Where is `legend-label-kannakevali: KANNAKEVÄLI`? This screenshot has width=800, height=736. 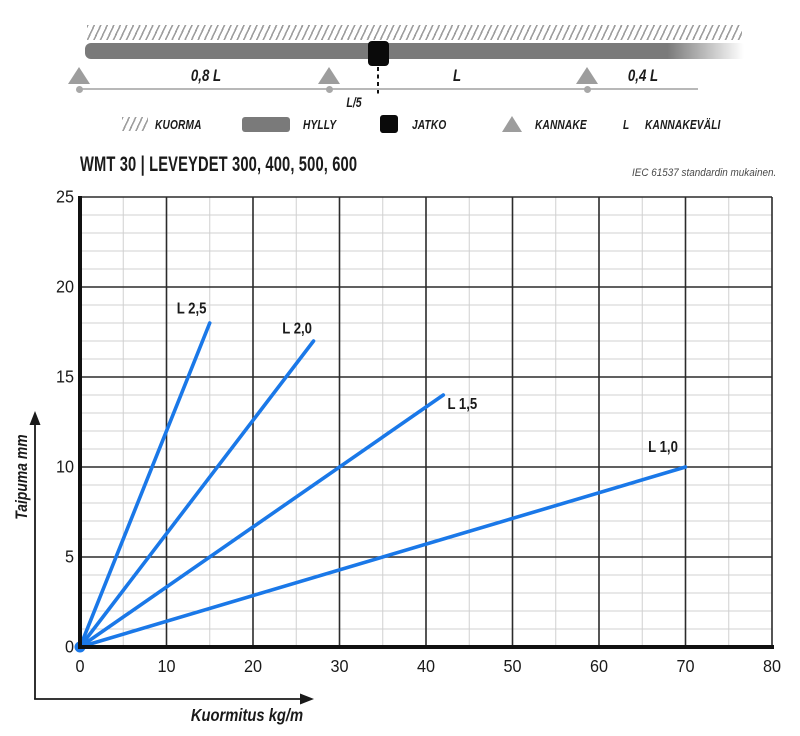 legend-label-kannakevali: KANNAKEVÄLI is located at coordinates (683, 124).